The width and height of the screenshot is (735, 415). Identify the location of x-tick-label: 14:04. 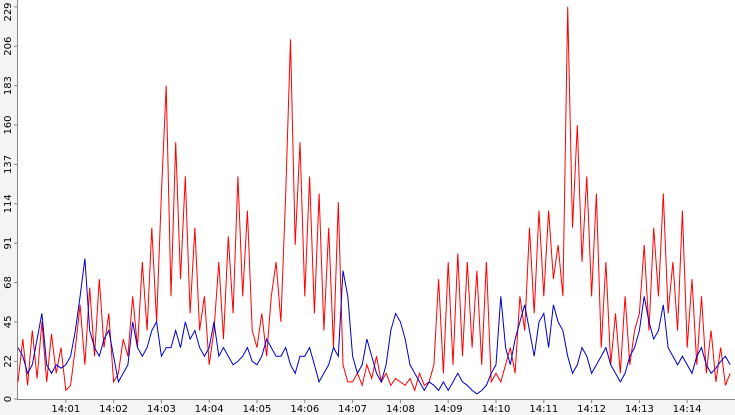
(209, 409).